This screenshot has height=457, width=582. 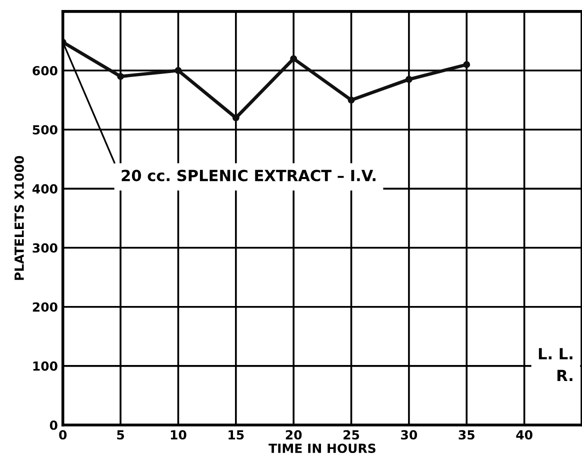 I want to click on x-tick-label: 5, so click(x=120, y=435).